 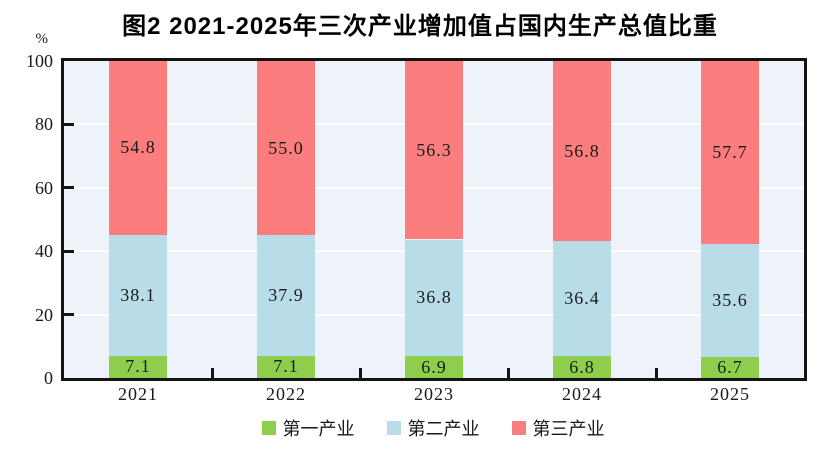 I want to click on legend-label: 第一产业, so click(x=318, y=429).